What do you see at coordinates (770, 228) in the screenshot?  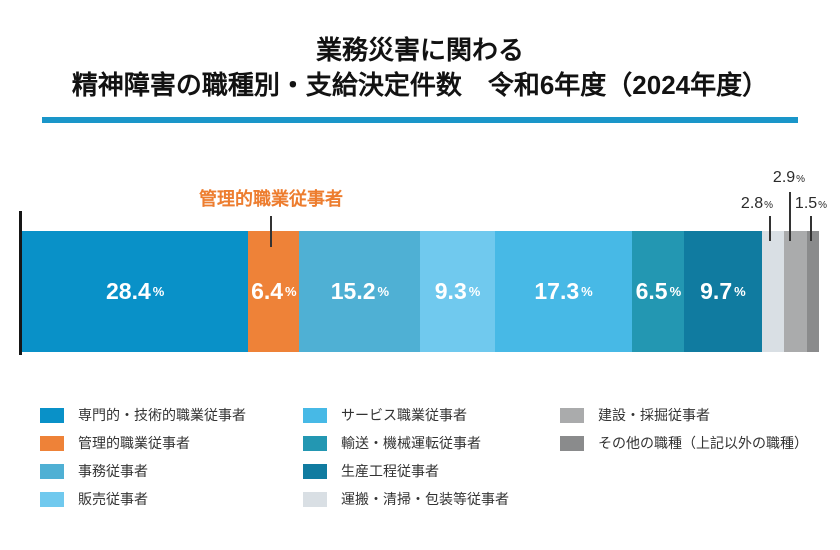 I see `carrying-cleaning-leader-line` at bounding box center [770, 228].